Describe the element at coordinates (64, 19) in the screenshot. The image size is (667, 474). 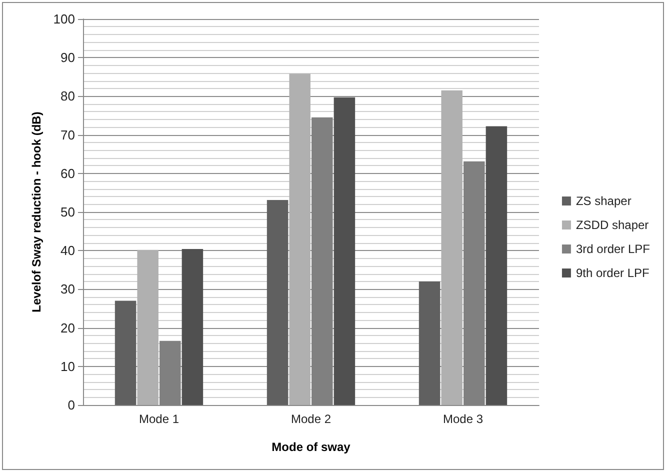
I see `y-tick-label: 100` at that location.